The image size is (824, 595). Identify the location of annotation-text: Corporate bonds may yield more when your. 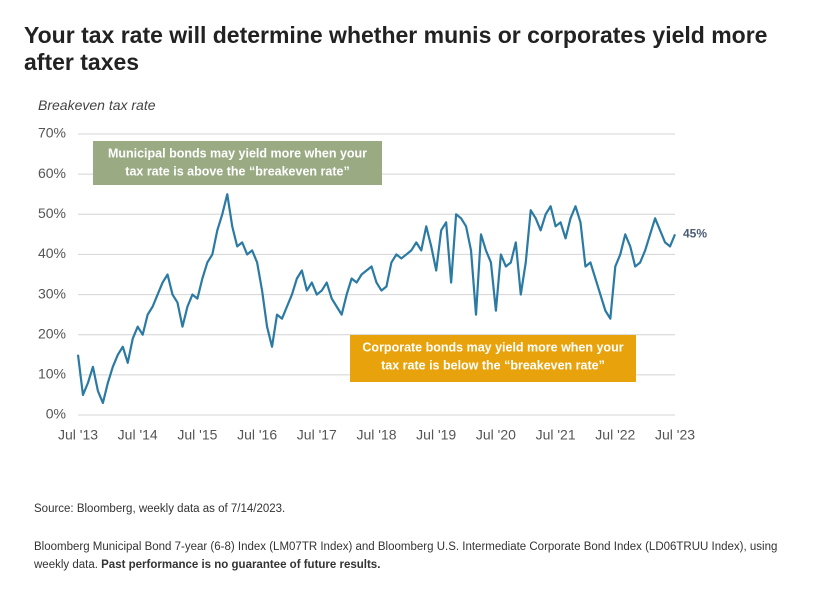
(492, 347).